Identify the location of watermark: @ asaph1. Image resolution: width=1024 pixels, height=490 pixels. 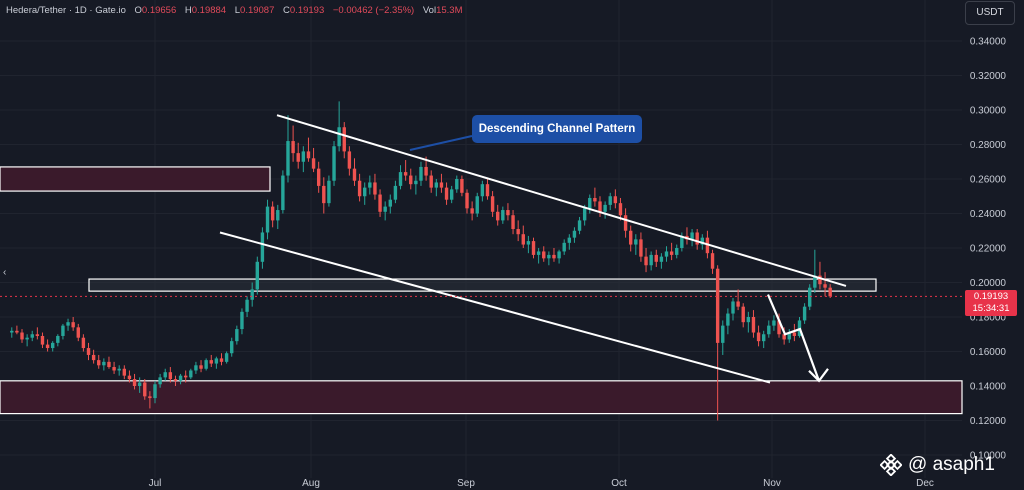
(937, 465).